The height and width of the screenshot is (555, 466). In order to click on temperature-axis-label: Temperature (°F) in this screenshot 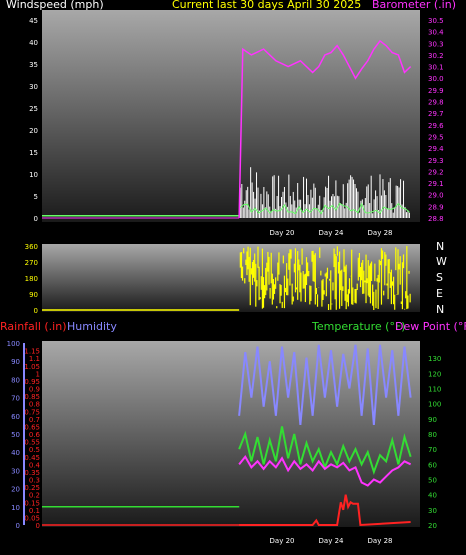, I will do `click(359, 326)`.